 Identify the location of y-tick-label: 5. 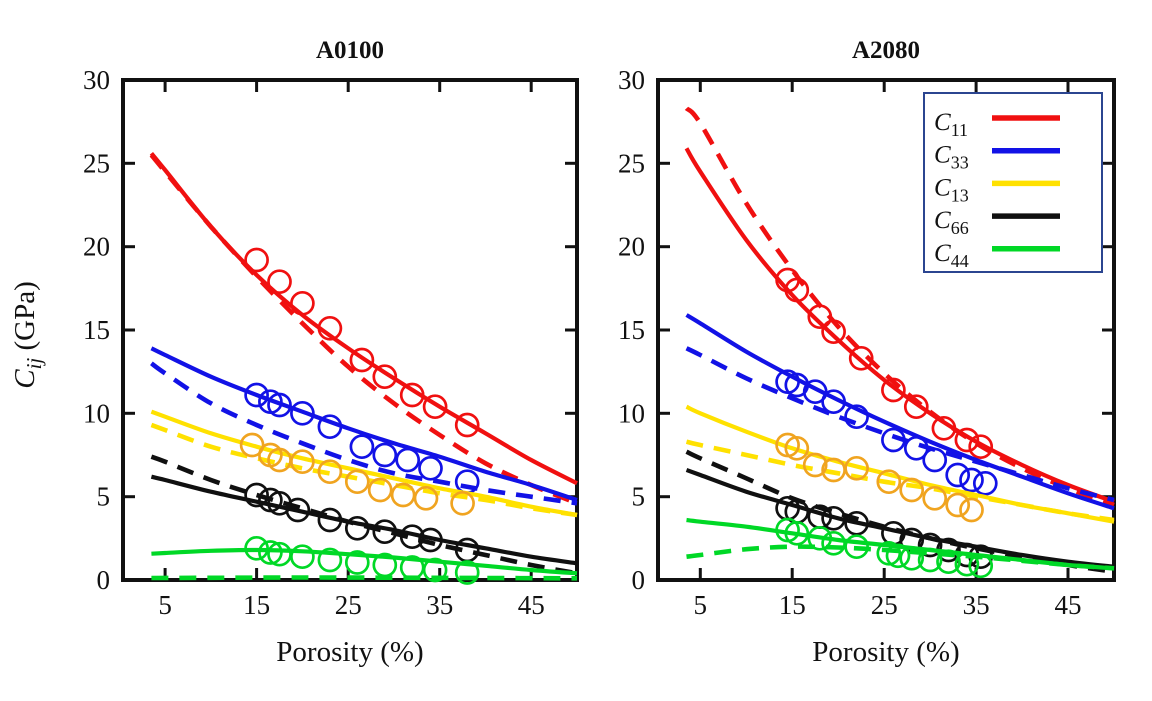
(639, 497).